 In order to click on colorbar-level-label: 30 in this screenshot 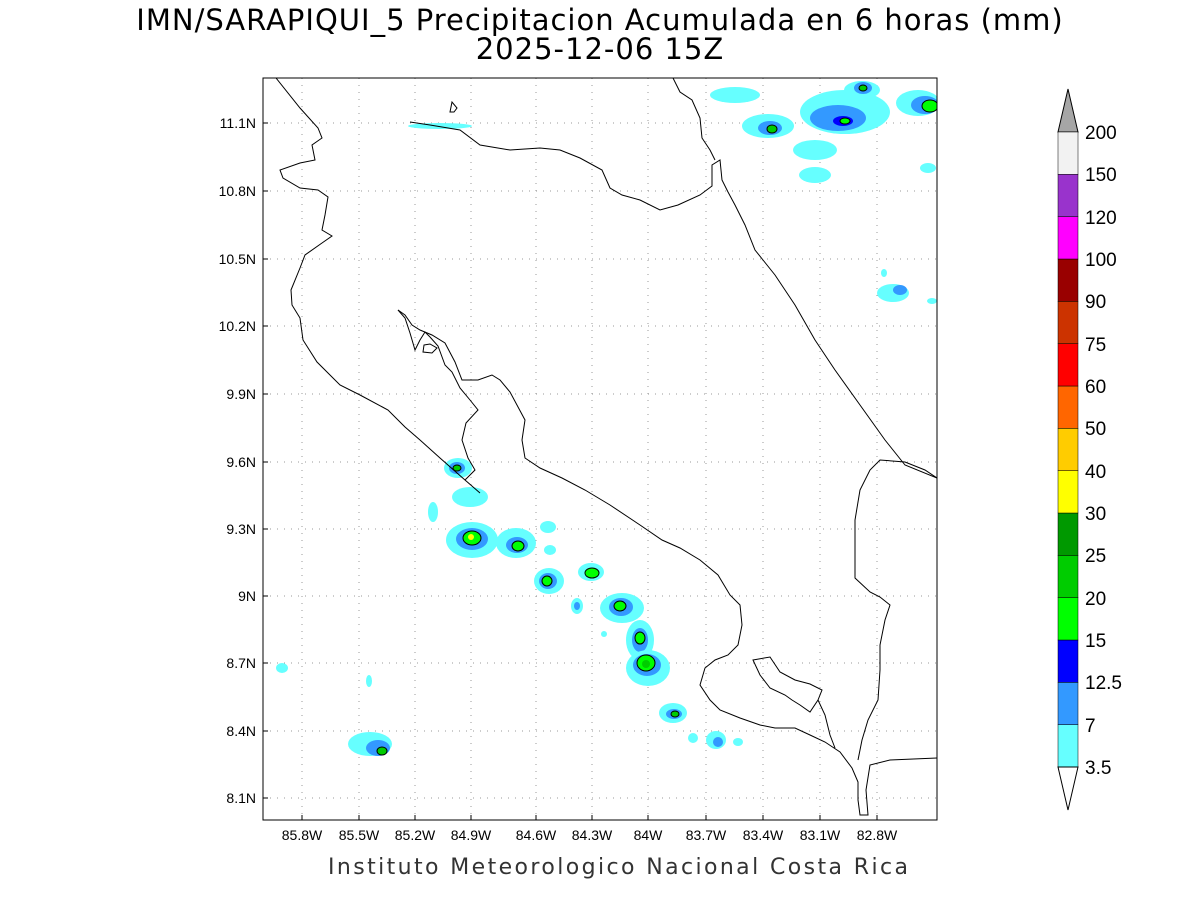, I will do `click(1095, 514)`.